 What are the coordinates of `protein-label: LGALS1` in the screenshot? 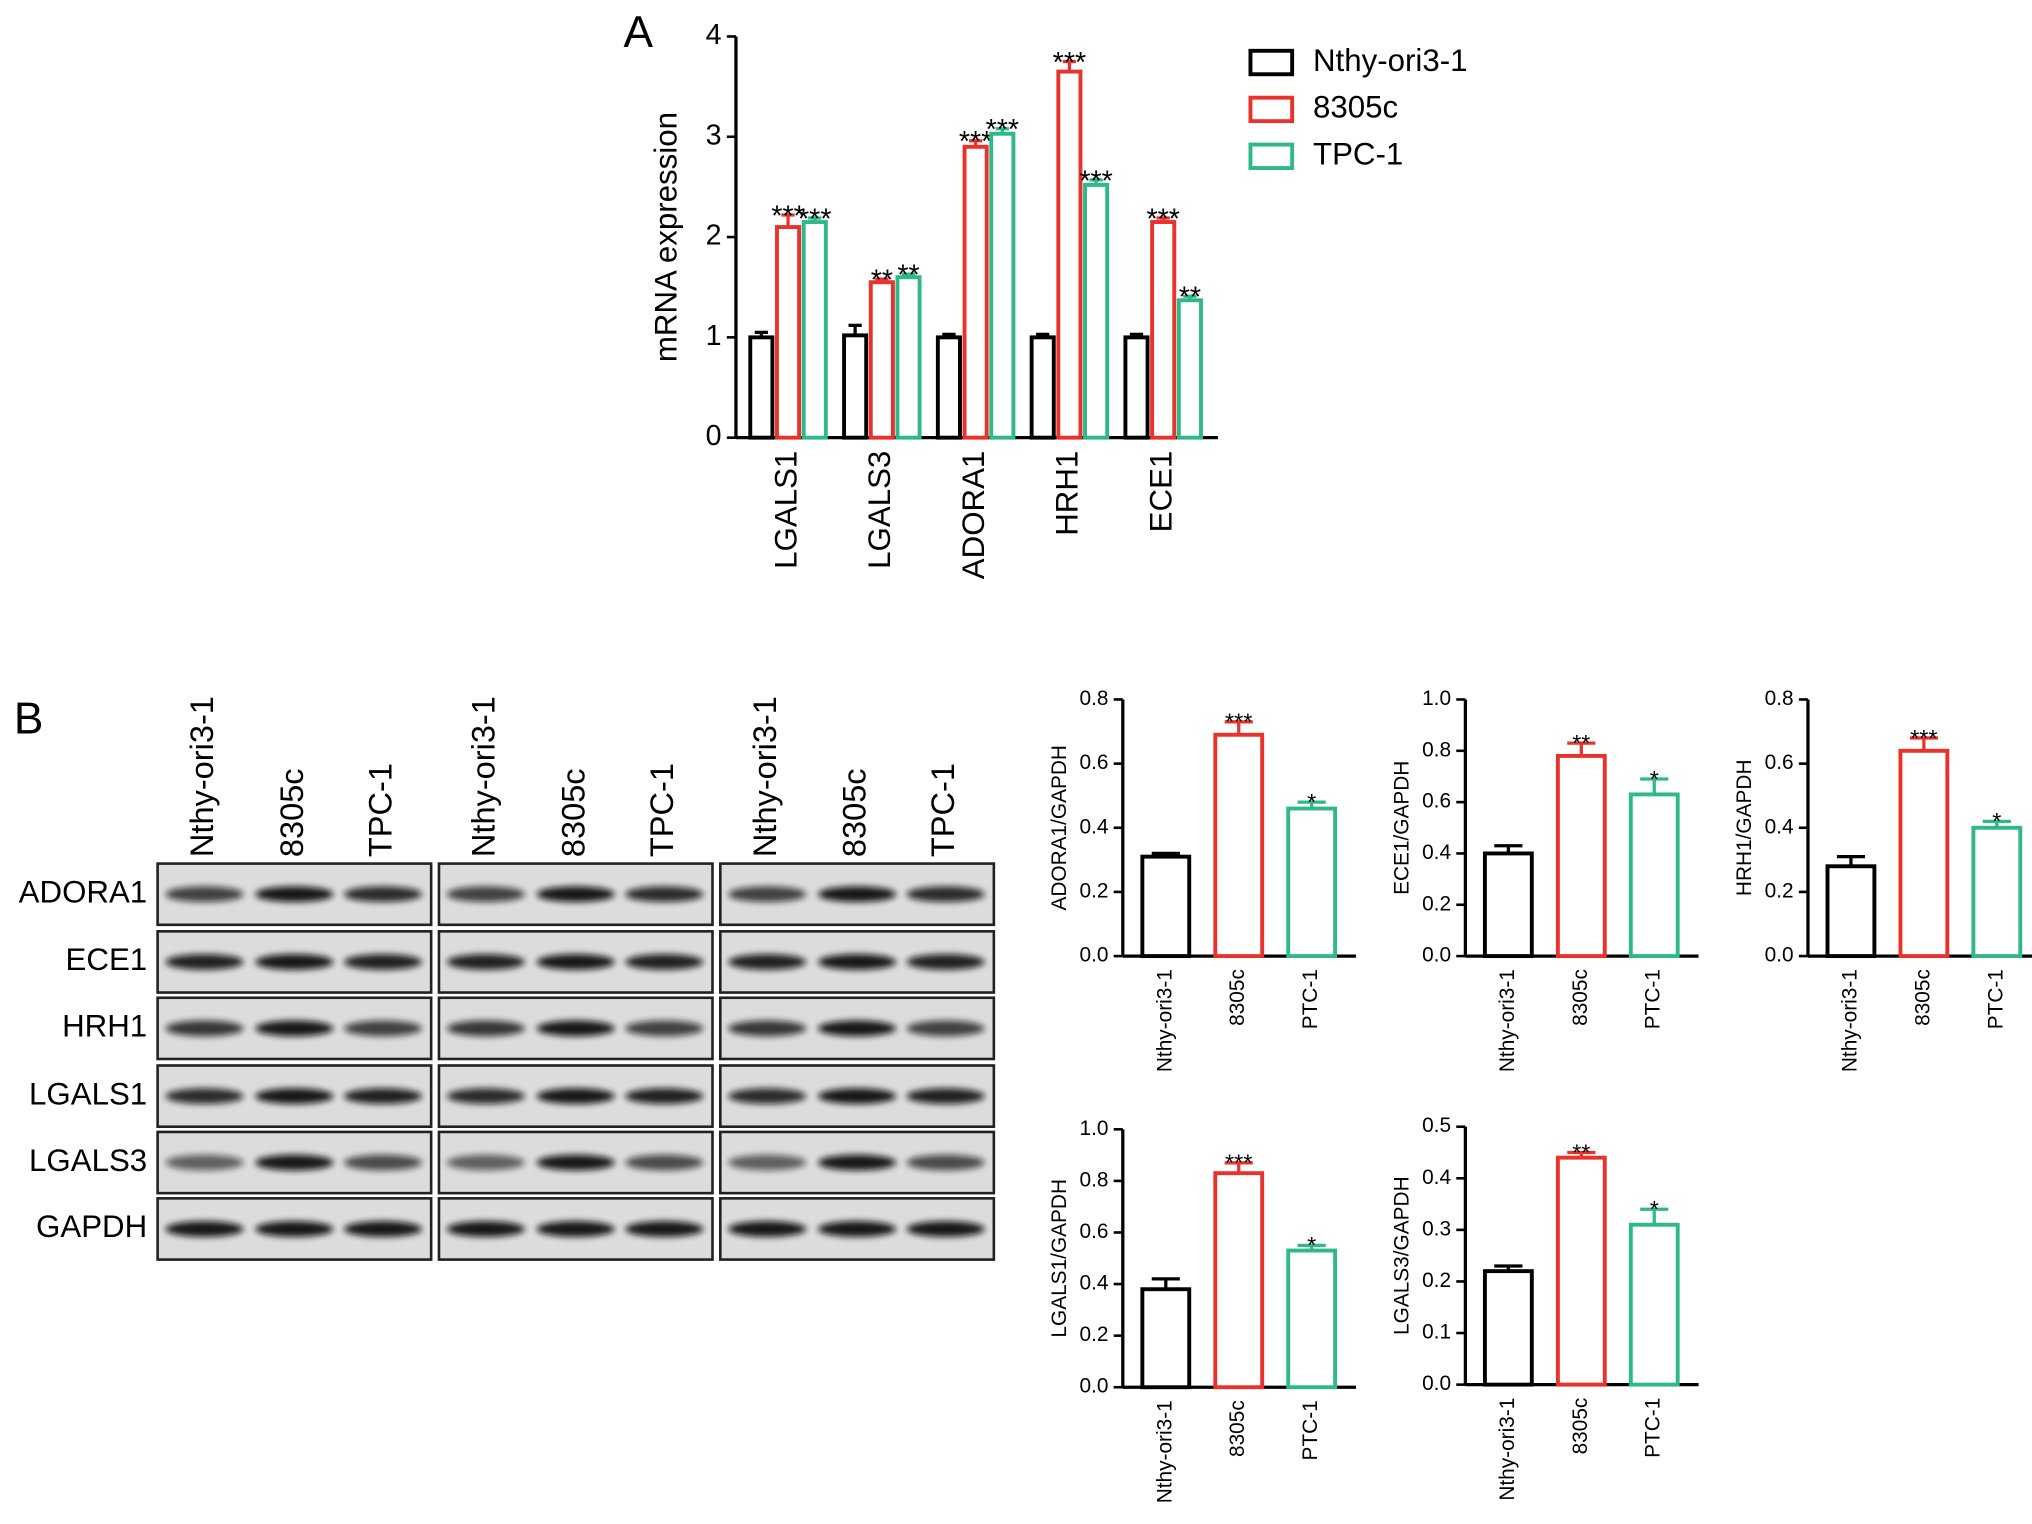 It's located at (88, 1093).